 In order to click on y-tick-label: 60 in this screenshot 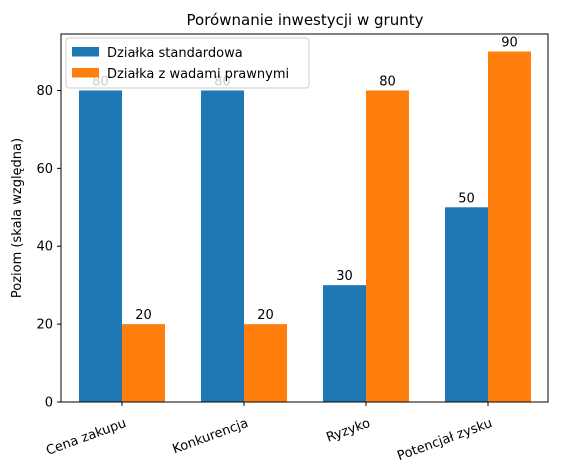, I will do `click(44, 169)`.